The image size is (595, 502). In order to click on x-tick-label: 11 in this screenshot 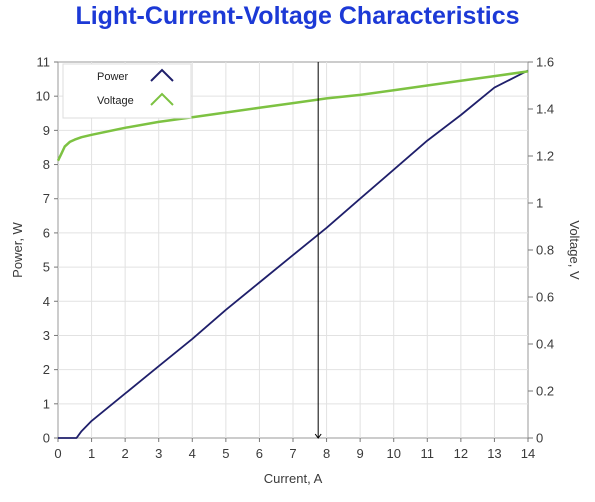, I will do `click(428, 453)`.